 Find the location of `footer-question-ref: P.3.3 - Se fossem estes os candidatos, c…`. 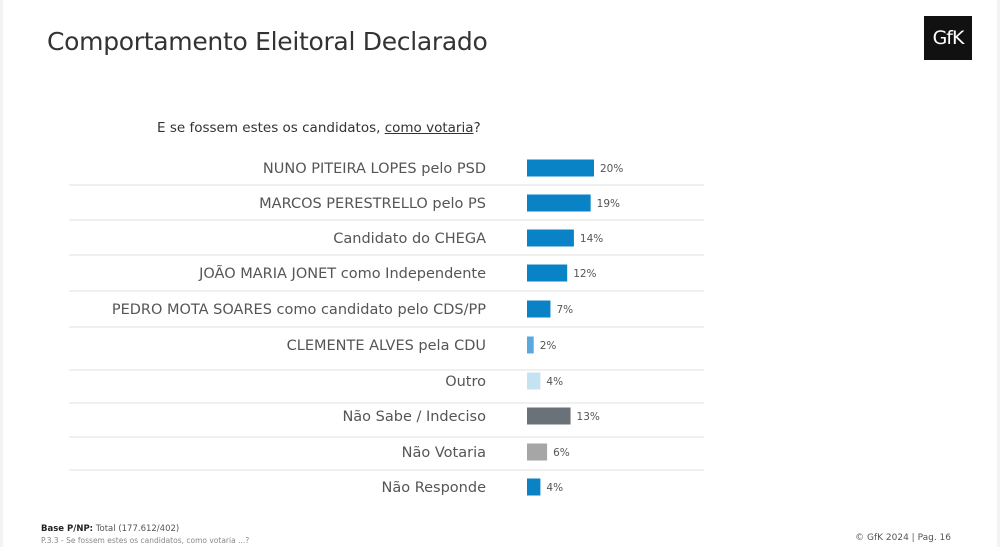

footer-question-ref: P.3.3 - Se fossem estes os candidatos, c… is located at coordinates (145, 540).